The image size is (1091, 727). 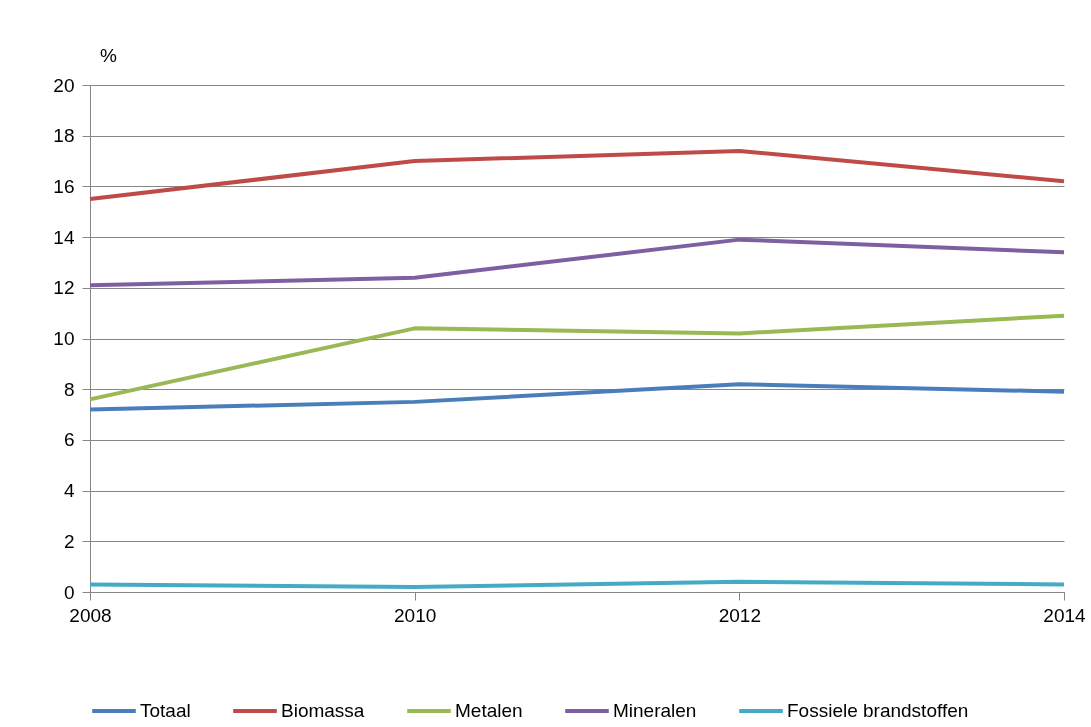 I want to click on y-tick-label: 10, so click(x=64, y=338).